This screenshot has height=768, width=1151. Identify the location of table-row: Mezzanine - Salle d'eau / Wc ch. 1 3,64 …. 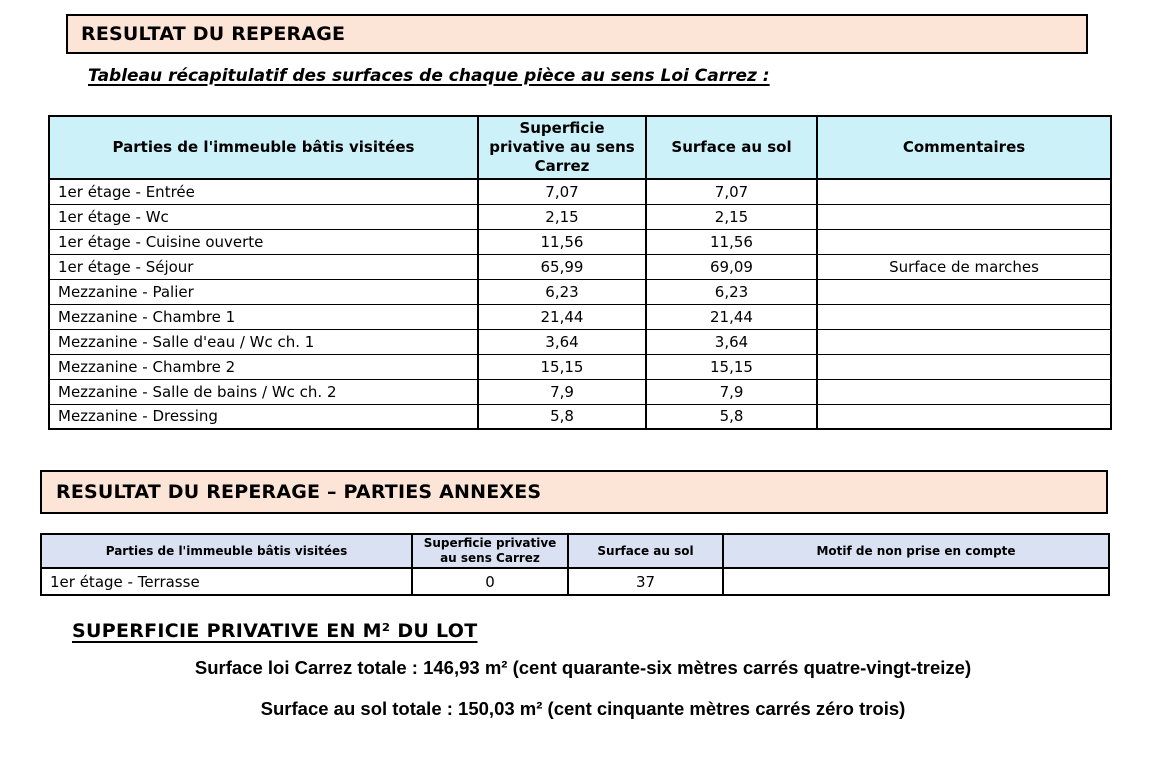
(580, 341).